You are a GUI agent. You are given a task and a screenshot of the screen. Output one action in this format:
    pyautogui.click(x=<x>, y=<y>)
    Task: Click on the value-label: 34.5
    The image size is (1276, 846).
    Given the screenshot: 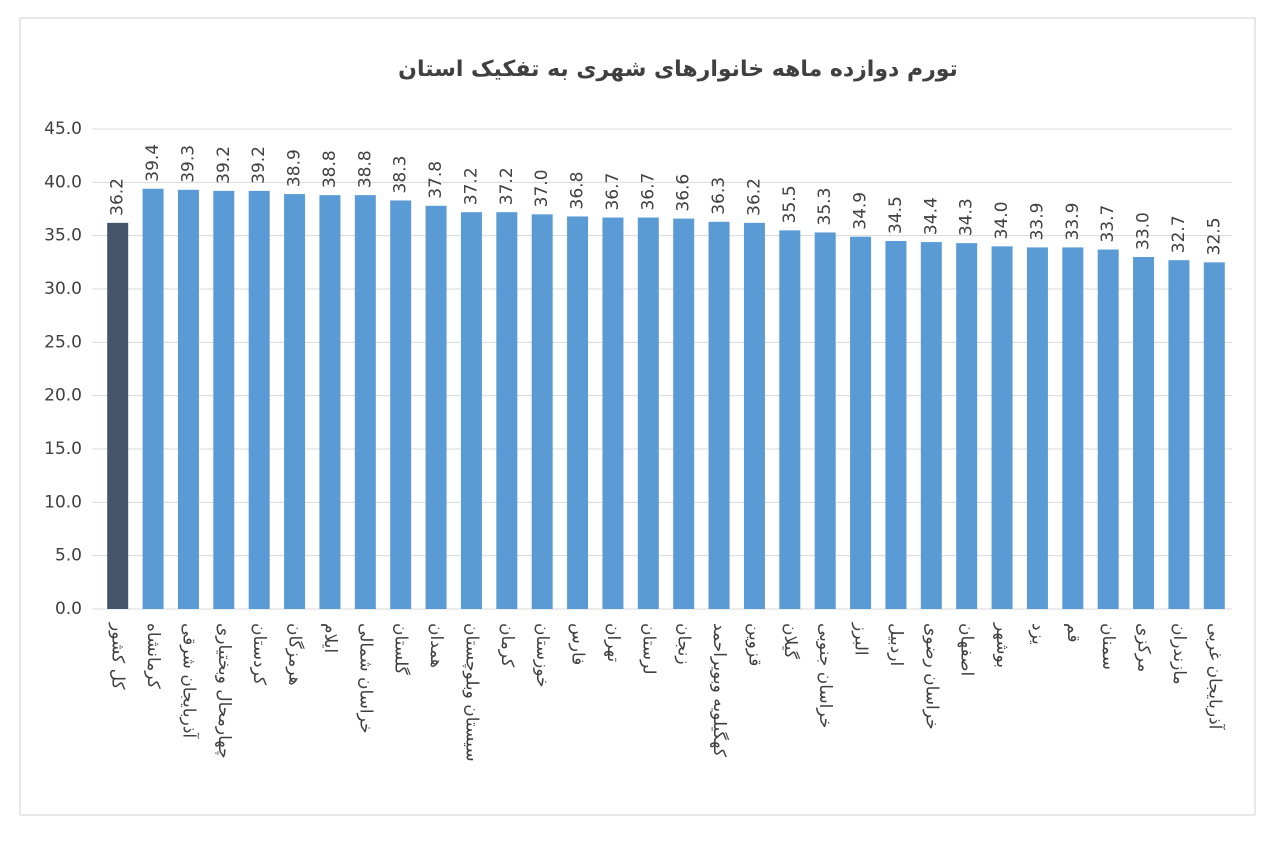 What is the action you would take?
    pyautogui.click(x=896, y=215)
    